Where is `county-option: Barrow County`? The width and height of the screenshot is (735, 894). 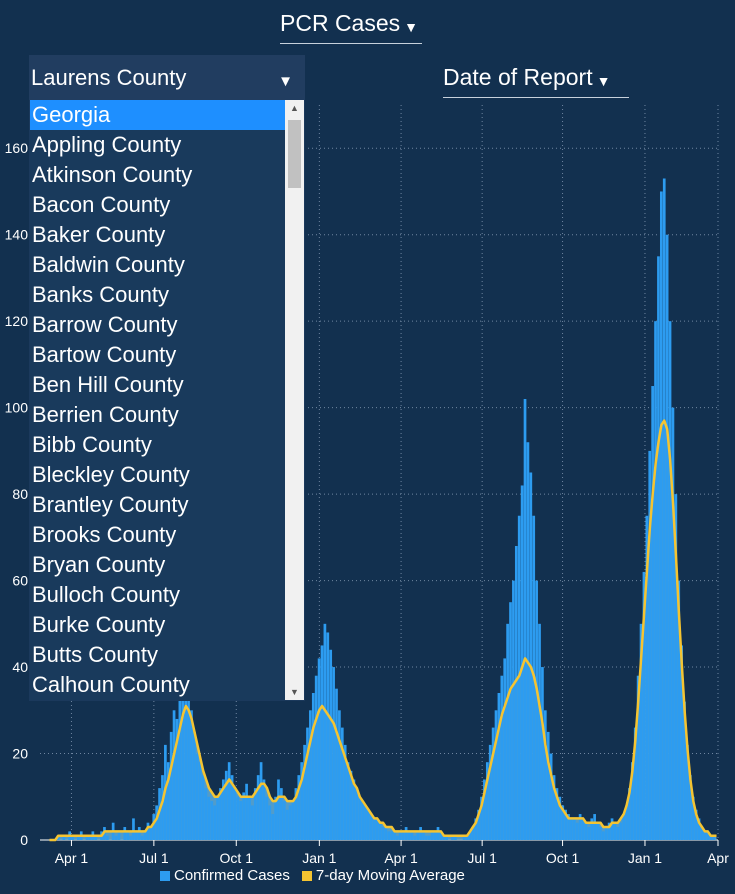
county-option: Barrow County is located at coordinates (105, 324).